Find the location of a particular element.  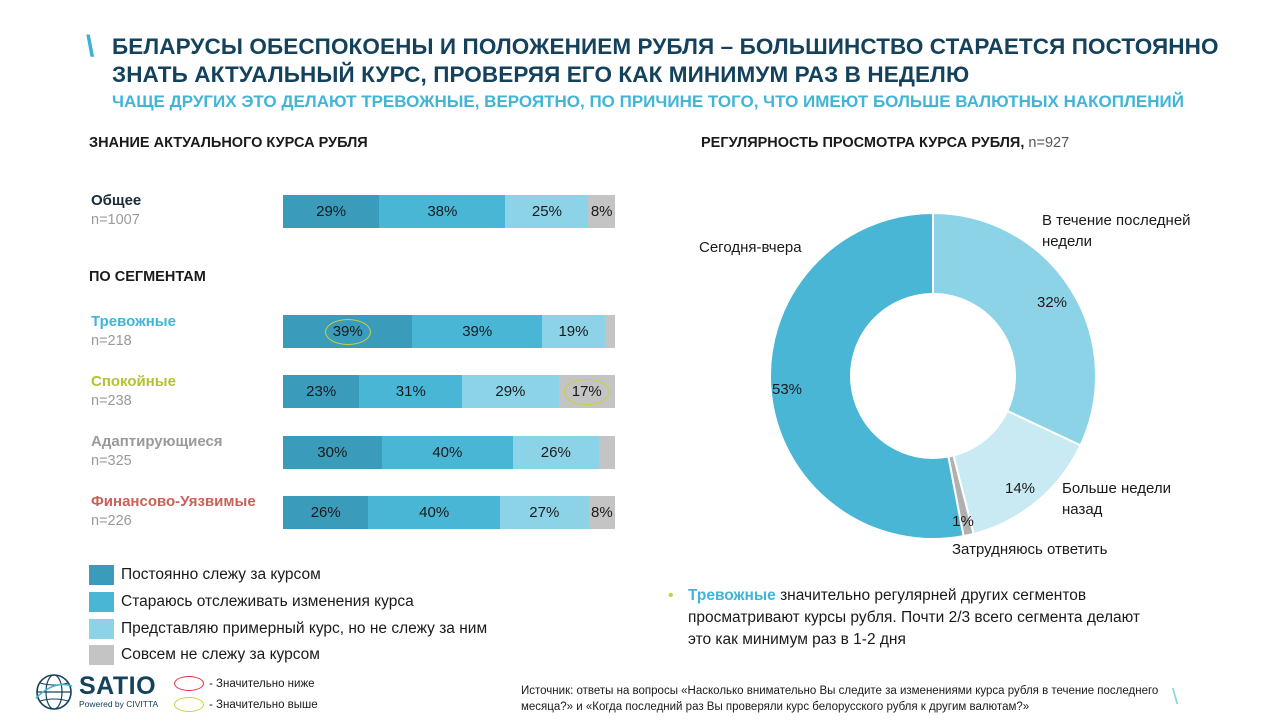

donut-value-label: 32% is located at coordinates (1052, 302).